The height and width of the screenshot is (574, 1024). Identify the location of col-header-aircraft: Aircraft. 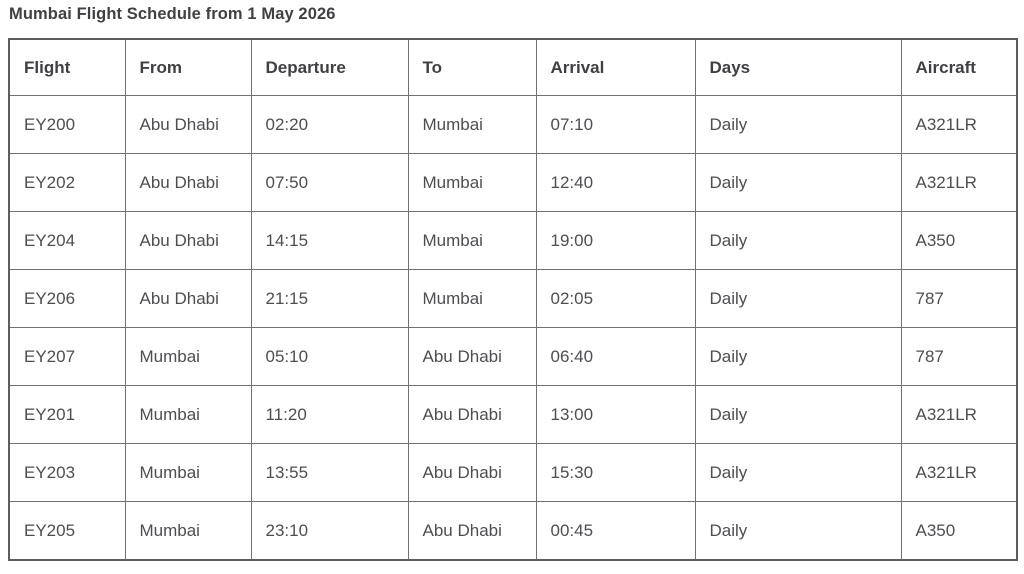
(959, 67).